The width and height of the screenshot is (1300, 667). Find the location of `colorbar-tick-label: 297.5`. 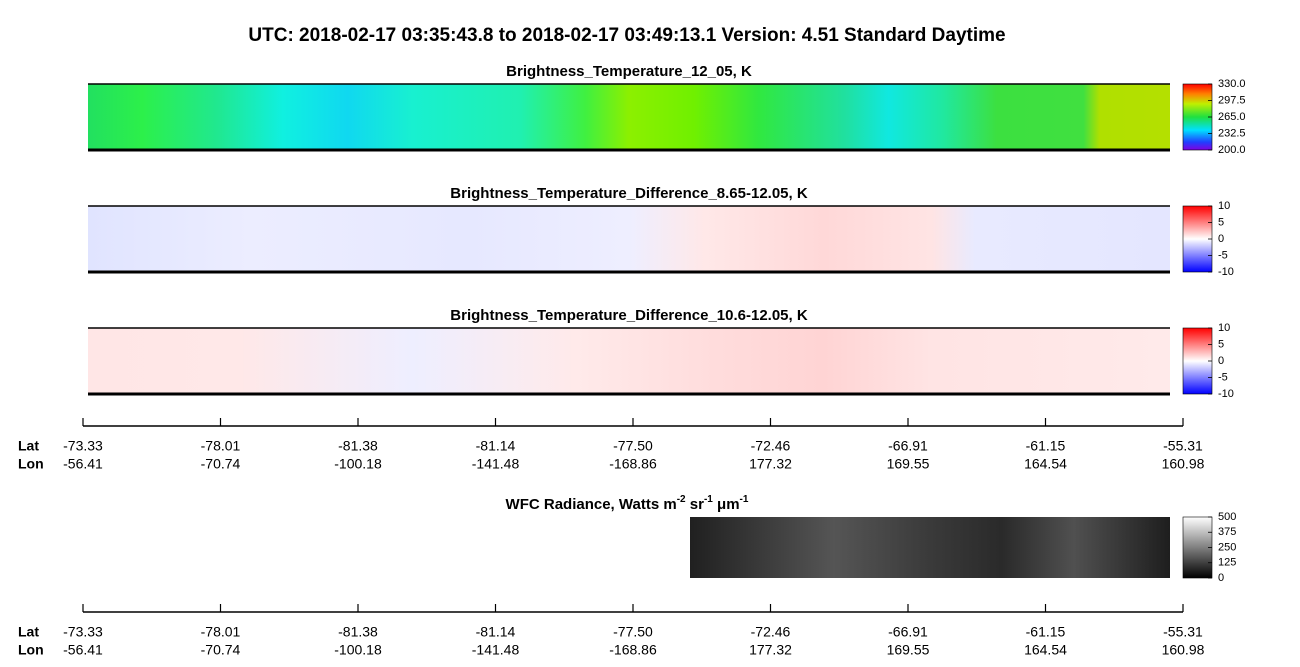

colorbar-tick-label: 297.5 is located at coordinates (1232, 100).